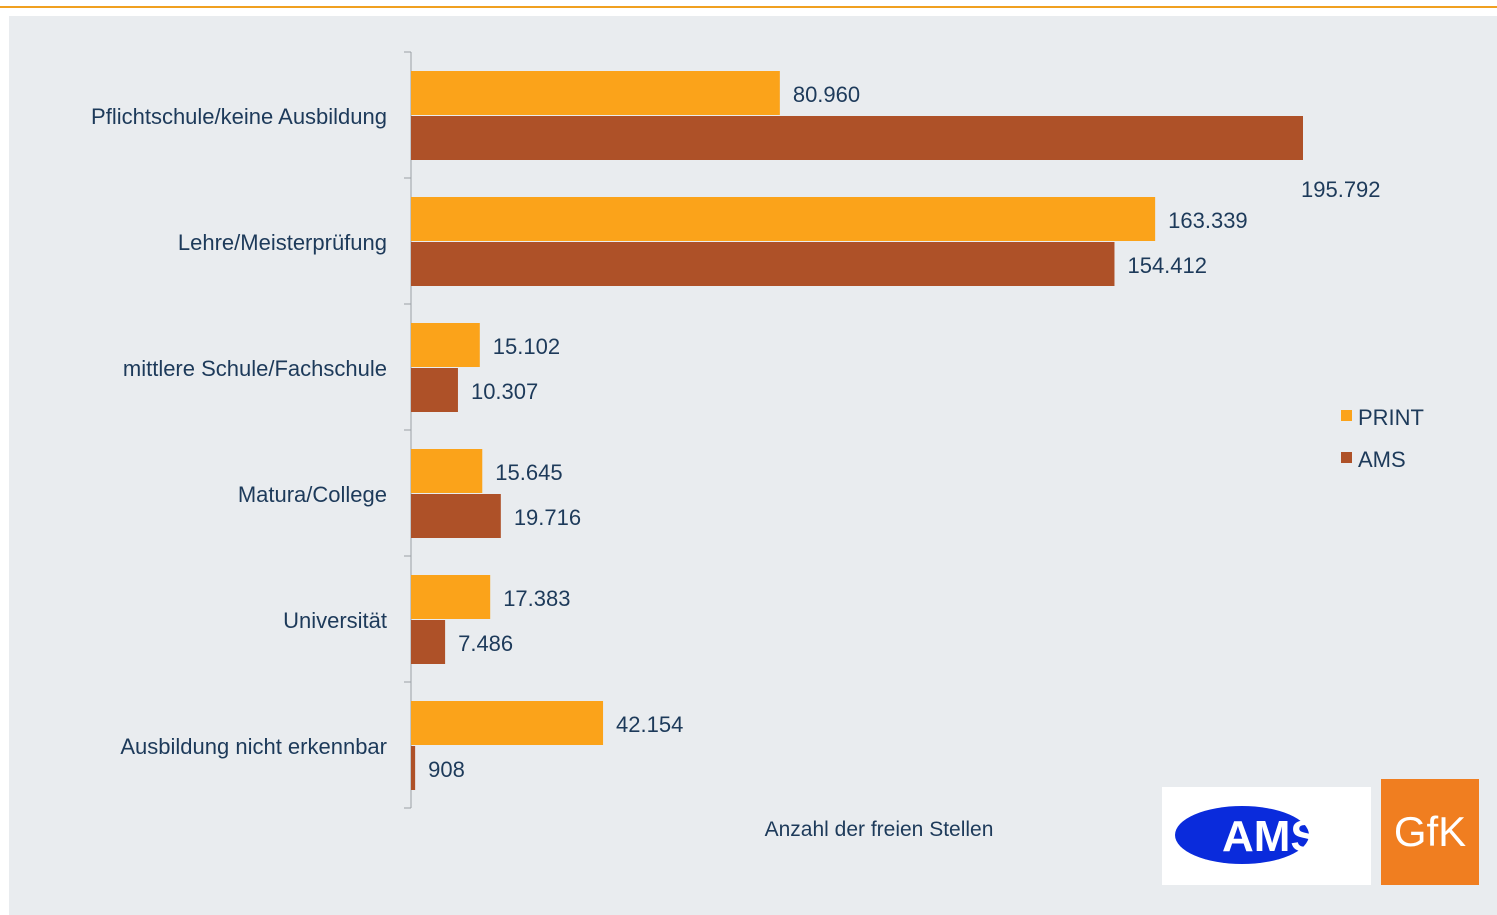  I want to click on bar-ams-universit-t, so click(428, 642).